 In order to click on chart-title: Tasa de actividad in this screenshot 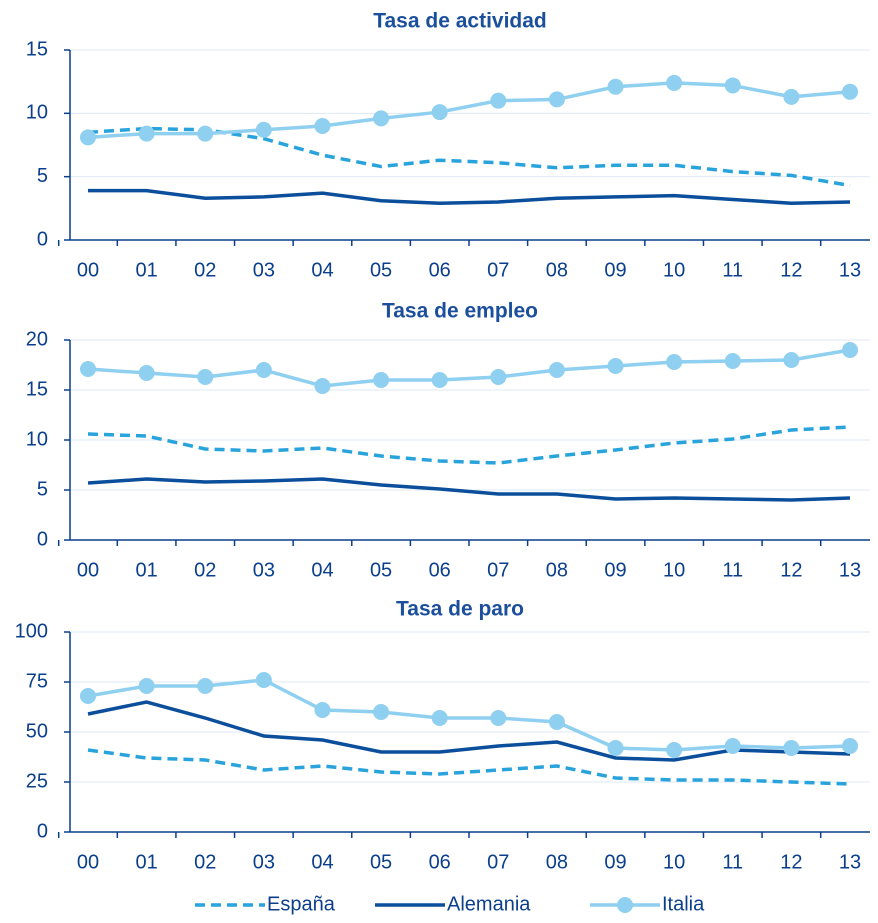, I will do `click(460, 21)`.